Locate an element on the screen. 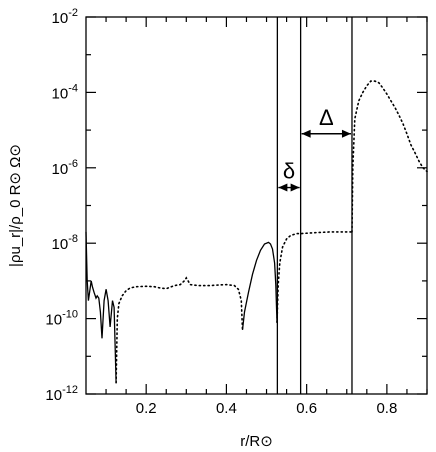 This screenshot has width=436, height=452. x-tick-label-4: 0.8 is located at coordinates (386, 408).